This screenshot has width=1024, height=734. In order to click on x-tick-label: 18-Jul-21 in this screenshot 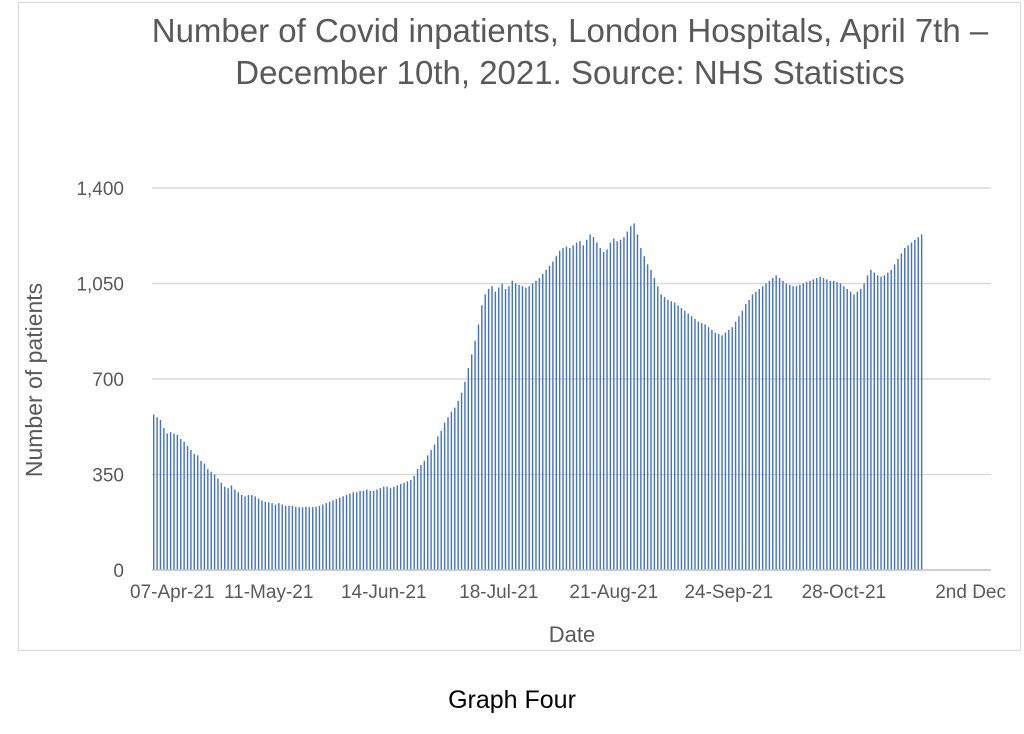, I will do `click(498, 592)`.